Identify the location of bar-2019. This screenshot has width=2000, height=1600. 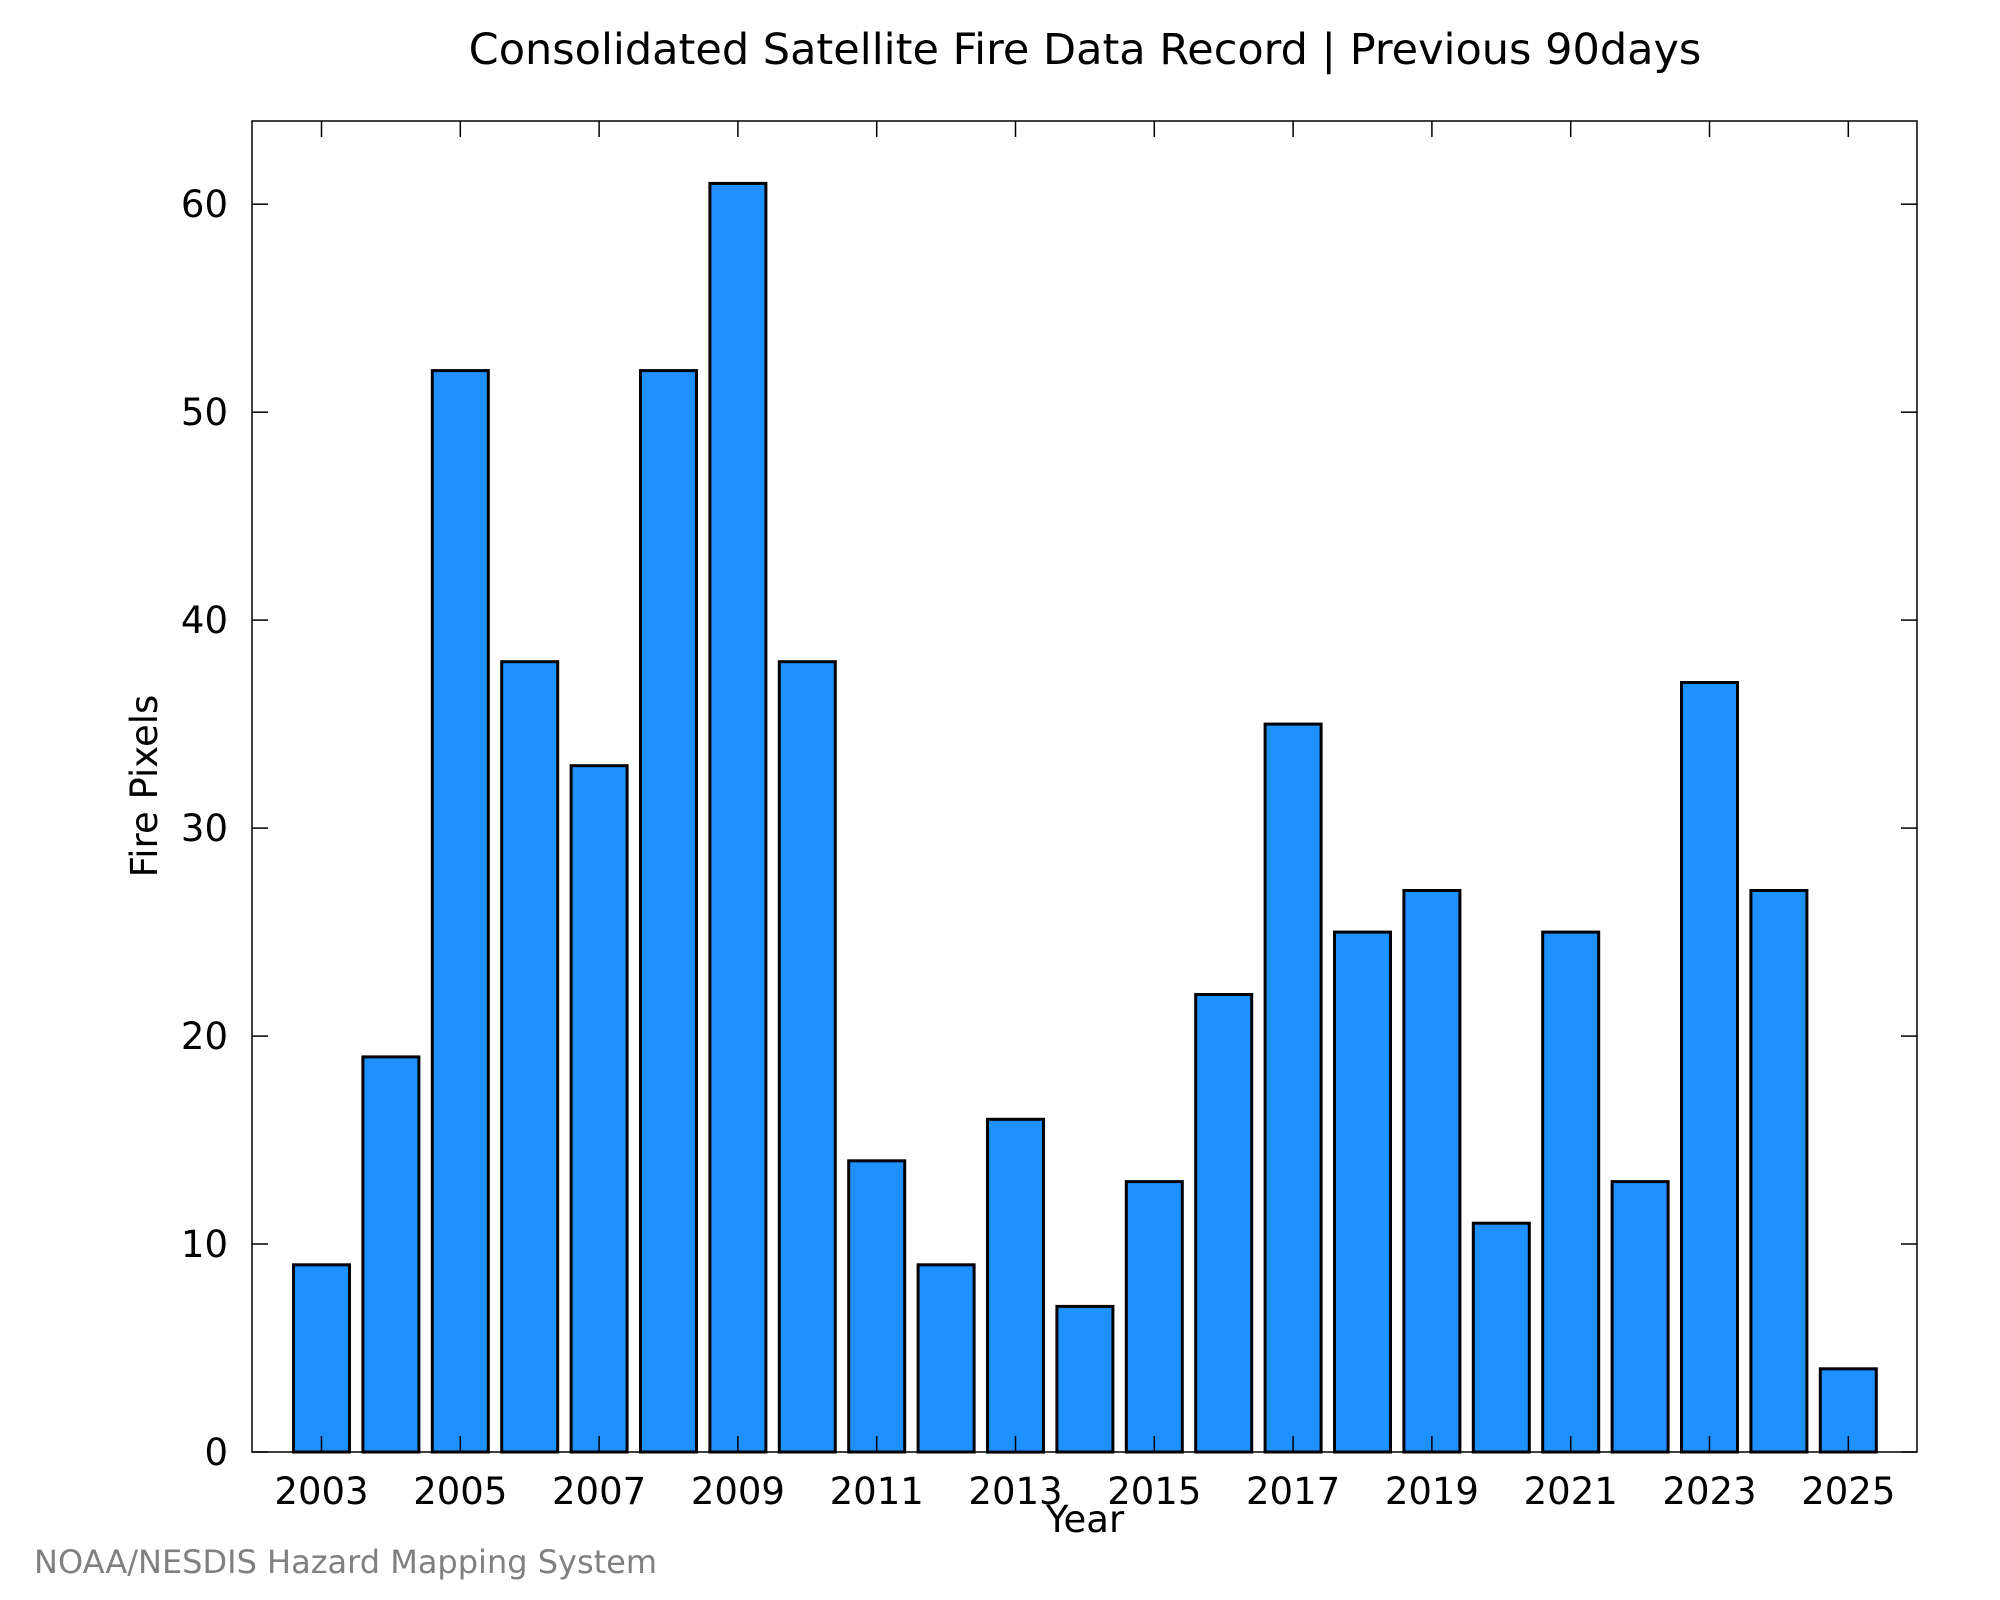
(1432, 1171).